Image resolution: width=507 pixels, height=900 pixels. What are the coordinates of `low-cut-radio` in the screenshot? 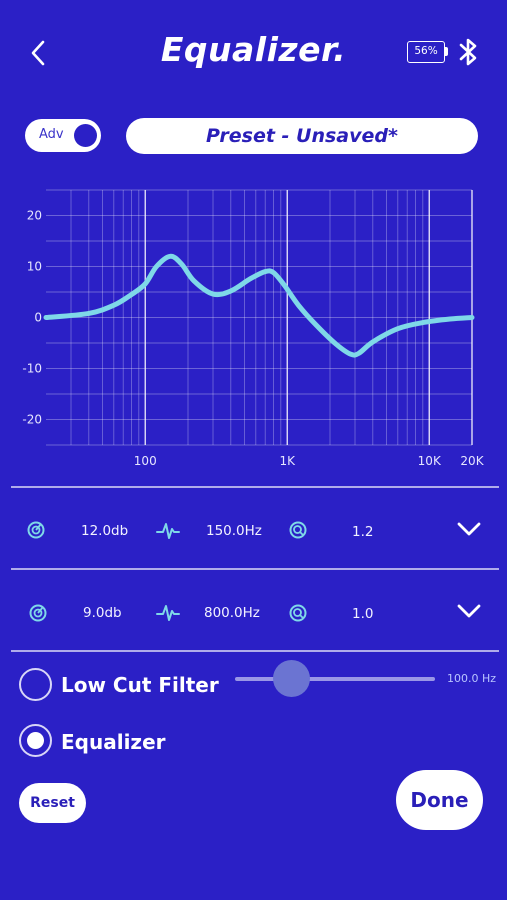 It's located at (35, 684).